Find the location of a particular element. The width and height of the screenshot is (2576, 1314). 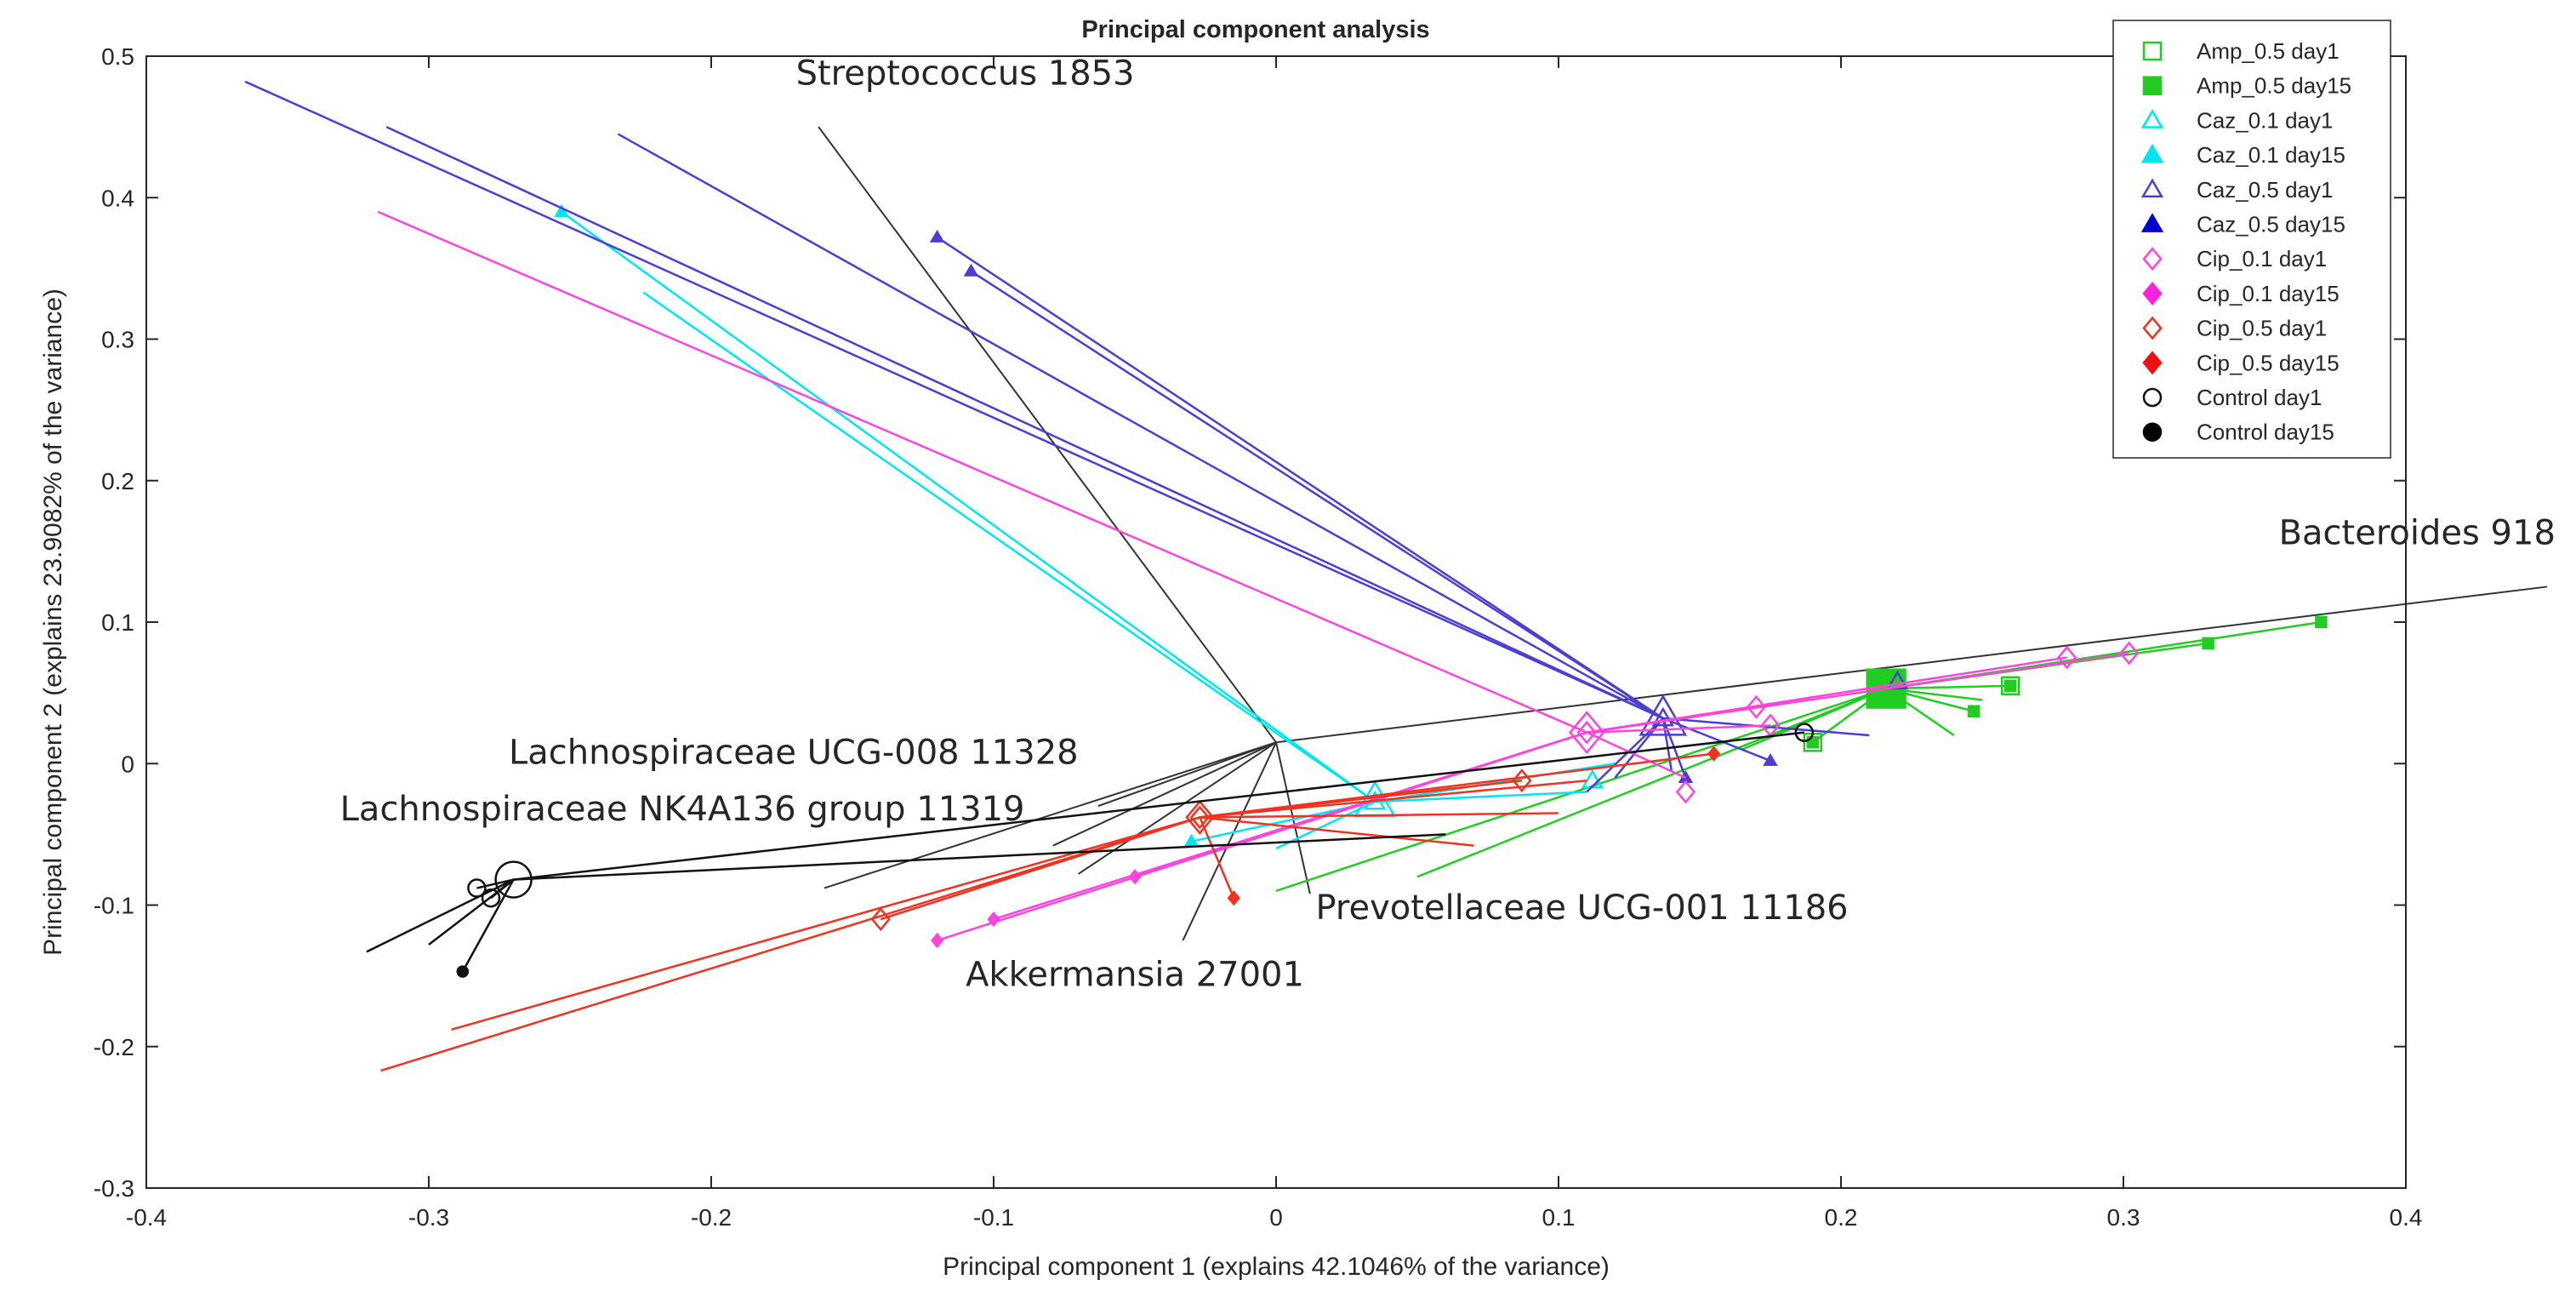

legend-entry: Control day1 is located at coordinates (2232, 397).